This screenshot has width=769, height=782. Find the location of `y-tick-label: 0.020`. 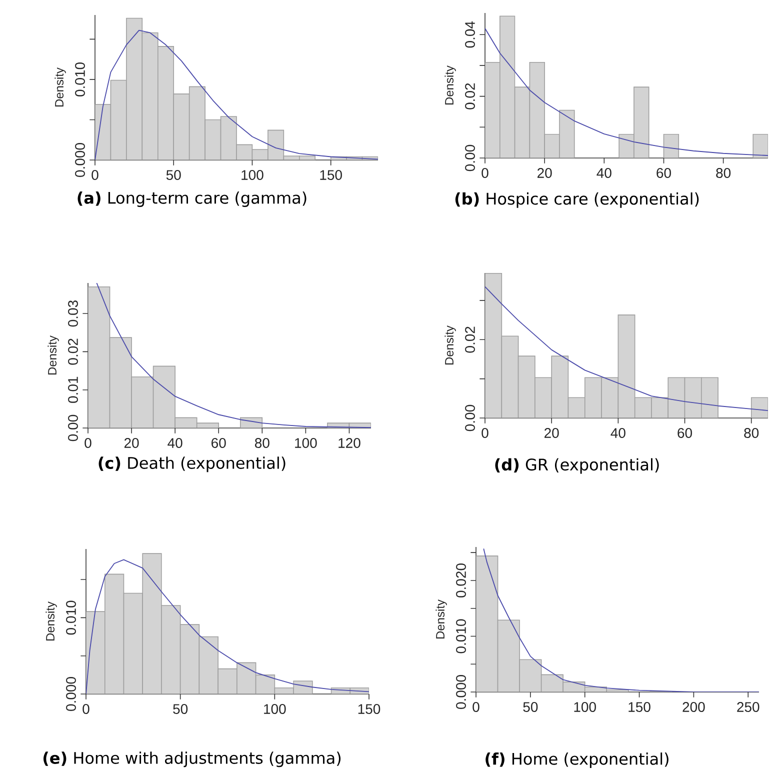

y-tick-label: 0.020 is located at coordinates (461, 581).